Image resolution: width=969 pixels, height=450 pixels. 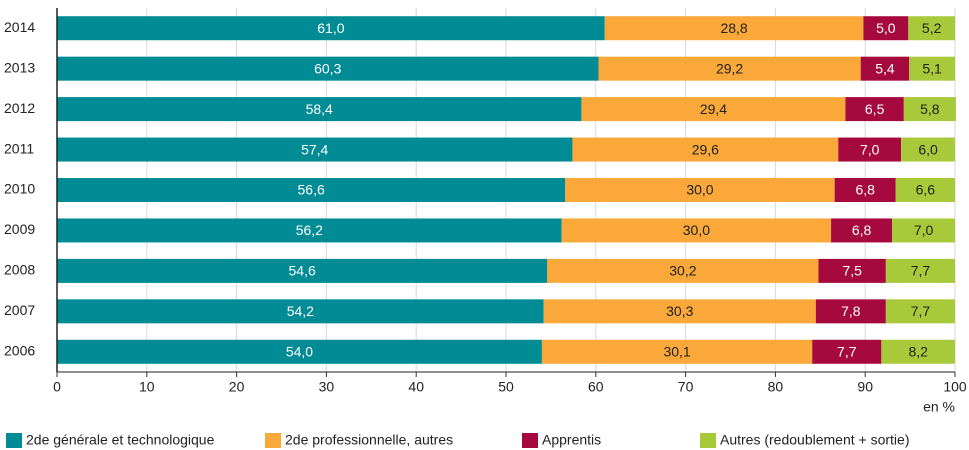 I want to click on legend-label: 2de générale et technologique, so click(x=120, y=440).